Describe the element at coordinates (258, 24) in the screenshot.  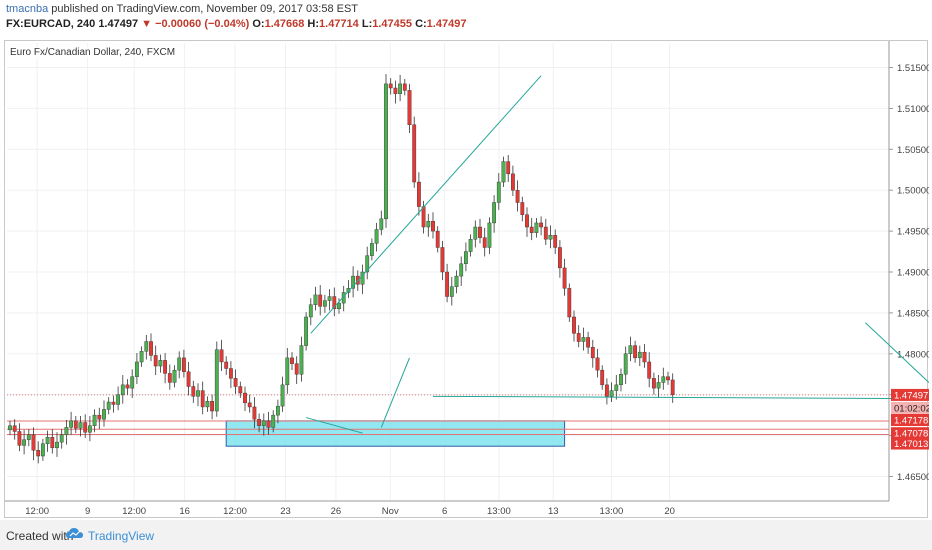
I see `open-label: O:` at that location.